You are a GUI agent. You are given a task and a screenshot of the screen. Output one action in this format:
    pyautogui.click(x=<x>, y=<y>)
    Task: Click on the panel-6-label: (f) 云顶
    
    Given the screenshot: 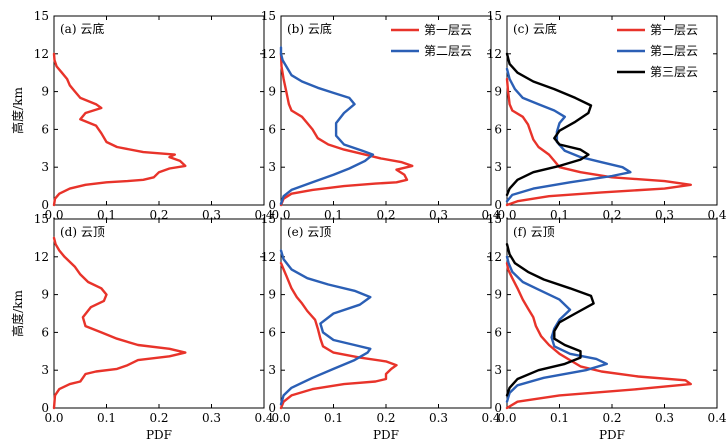 What is the action you would take?
    pyautogui.click(x=534, y=232)
    